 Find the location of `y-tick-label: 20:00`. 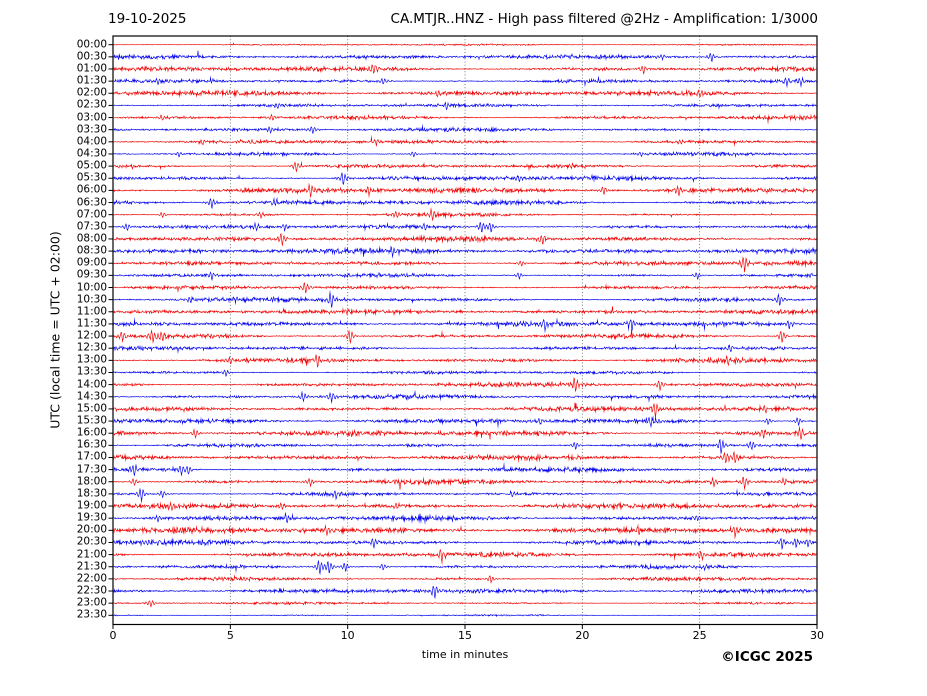

y-tick-label: 20:00 is located at coordinates (91, 529).